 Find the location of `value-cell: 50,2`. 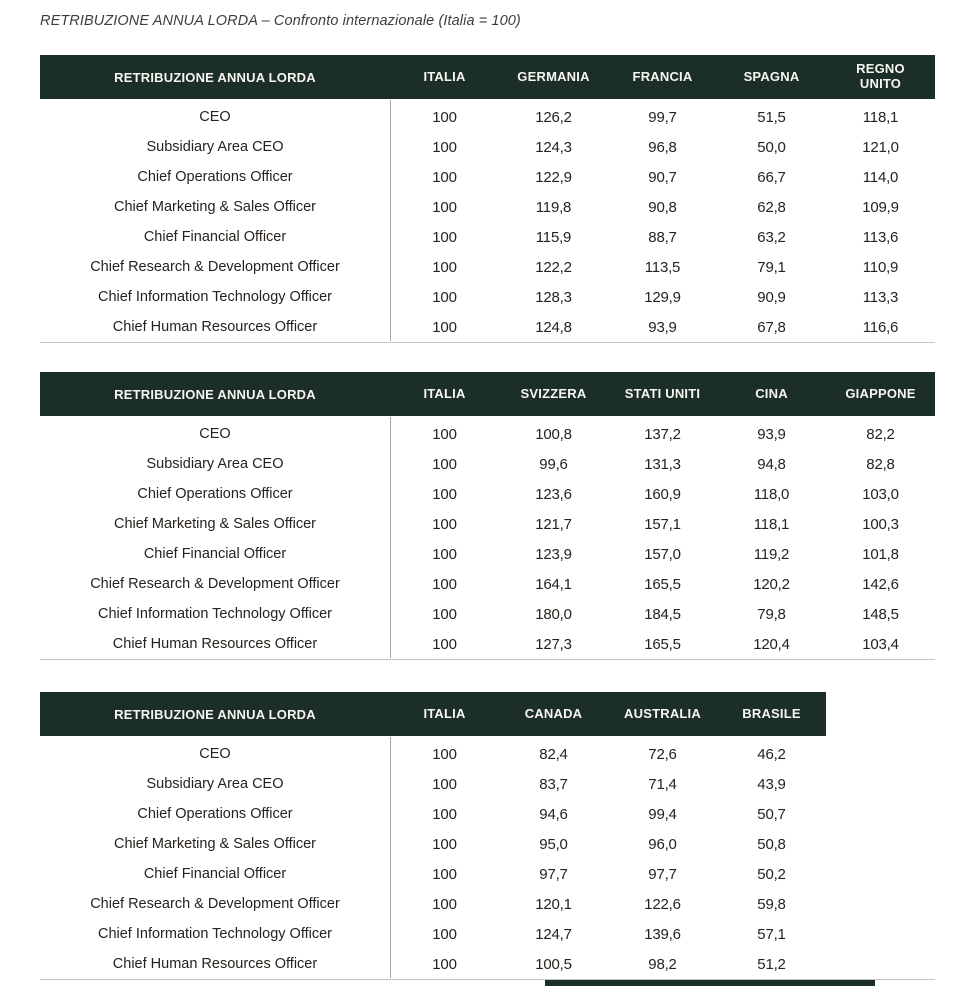

value-cell: 50,2 is located at coordinates (771, 874).